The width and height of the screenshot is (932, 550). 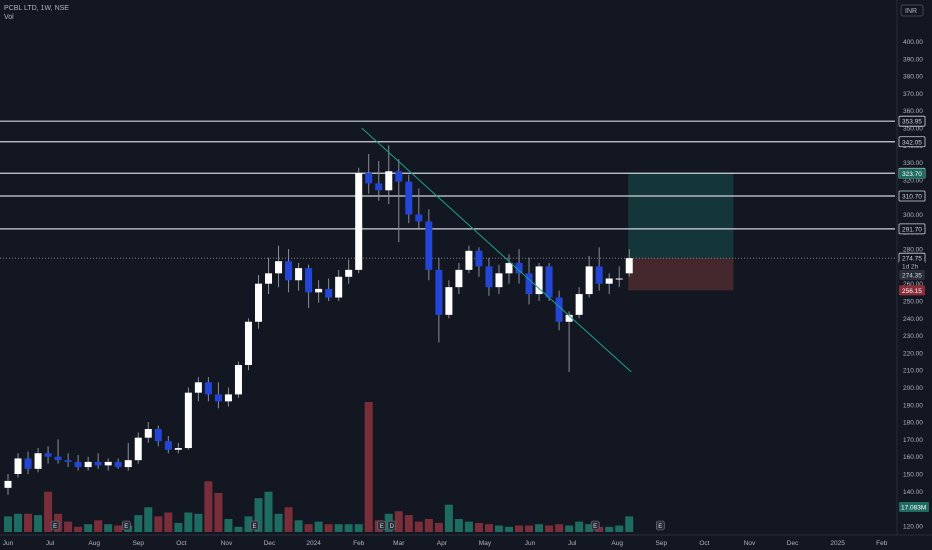 I want to click on time-tick-label: Mar, so click(x=399, y=543).